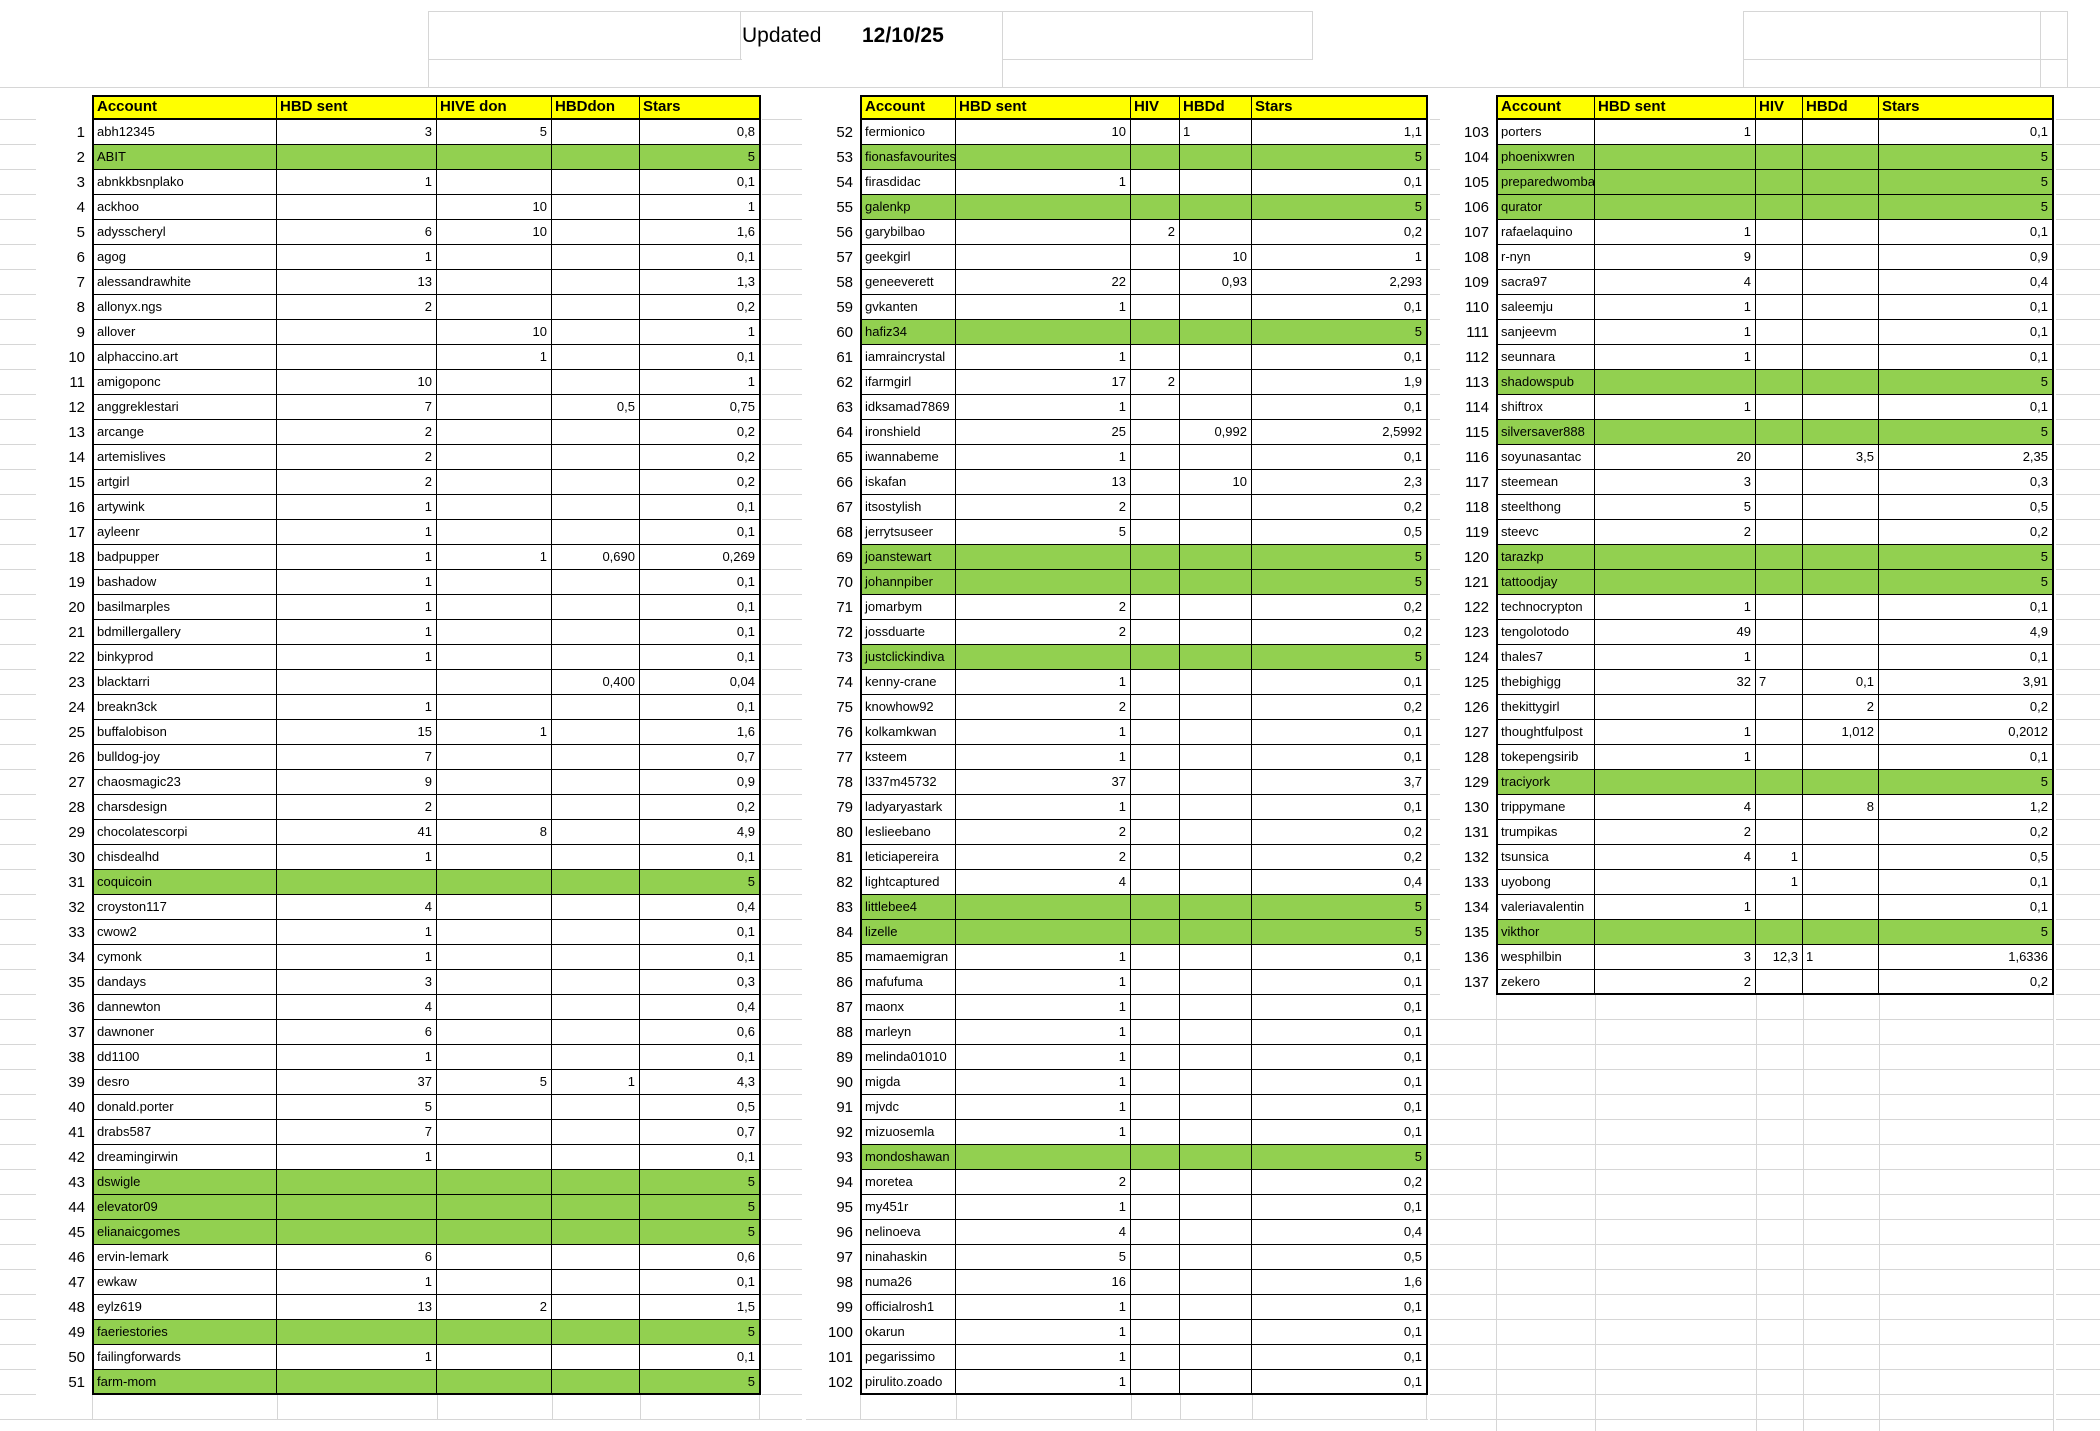 The width and height of the screenshot is (2100, 1431). What do you see at coordinates (908, 457) in the screenshot?
I see `account-cell: iwannabeme` at bounding box center [908, 457].